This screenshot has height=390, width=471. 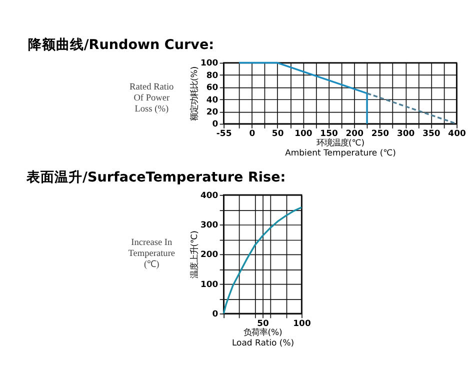 What do you see at coordinates (252, 133) in the screenshot?
I see `x-tick-label: 0` at bounding box center [252, 133].